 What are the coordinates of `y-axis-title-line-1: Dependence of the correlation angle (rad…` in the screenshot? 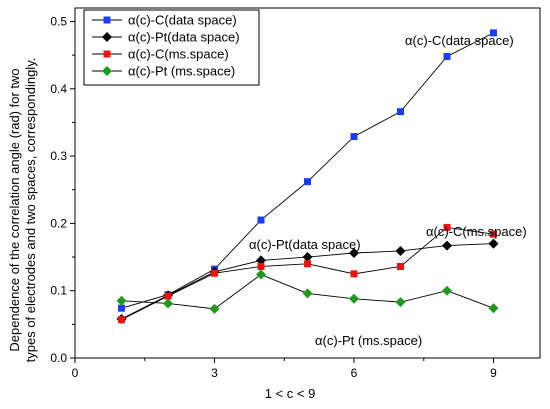 It's located at (14, 209).